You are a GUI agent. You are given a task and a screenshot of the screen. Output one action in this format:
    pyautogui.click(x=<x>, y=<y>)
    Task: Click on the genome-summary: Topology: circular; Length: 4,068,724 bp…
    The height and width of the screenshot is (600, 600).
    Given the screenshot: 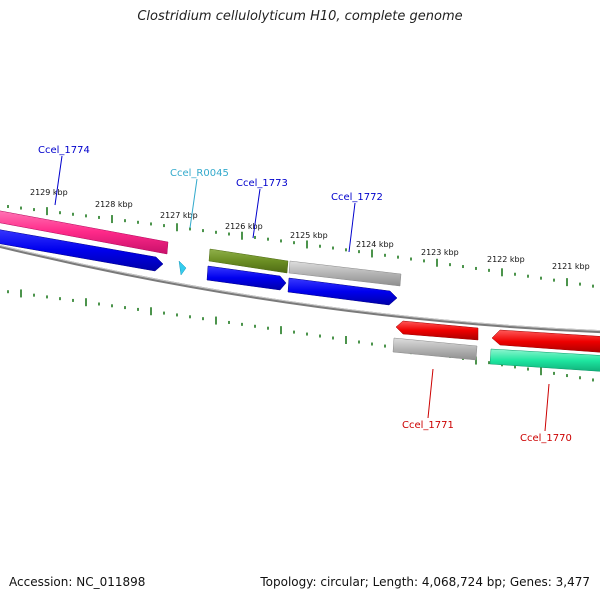 What is the action you would take?
    pyautogui.click(x=425, y=582)
    